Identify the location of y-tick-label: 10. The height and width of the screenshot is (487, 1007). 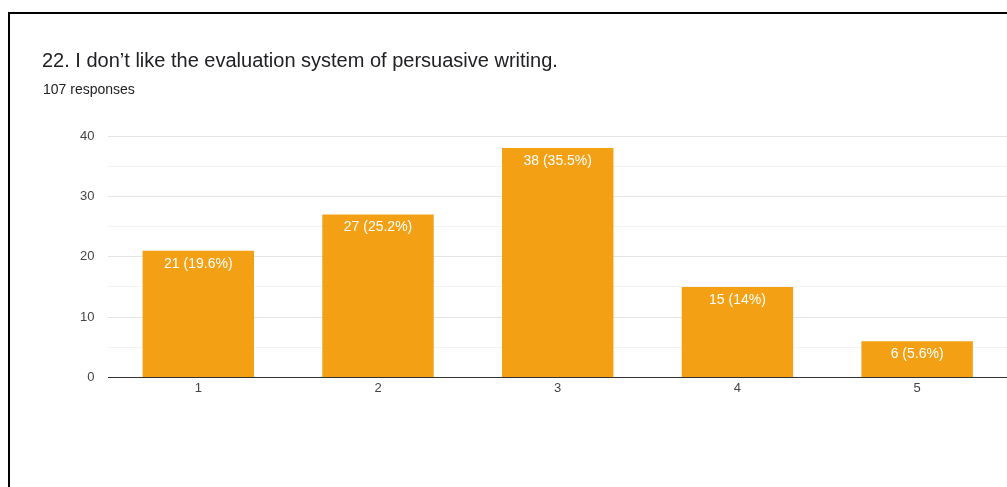
(87, 316).